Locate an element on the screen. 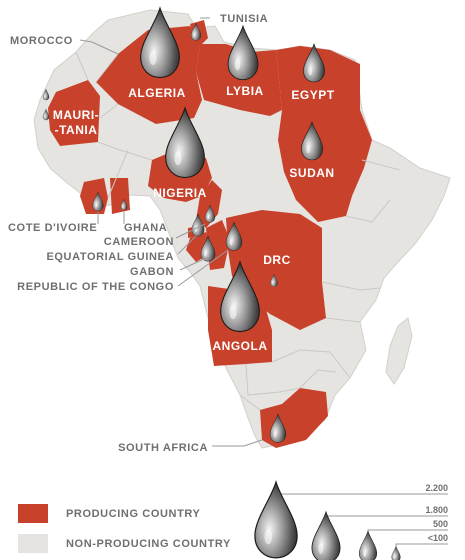 The image size is (465, 560). label-sudan: SUDAN is located at coordinates (311, 173).